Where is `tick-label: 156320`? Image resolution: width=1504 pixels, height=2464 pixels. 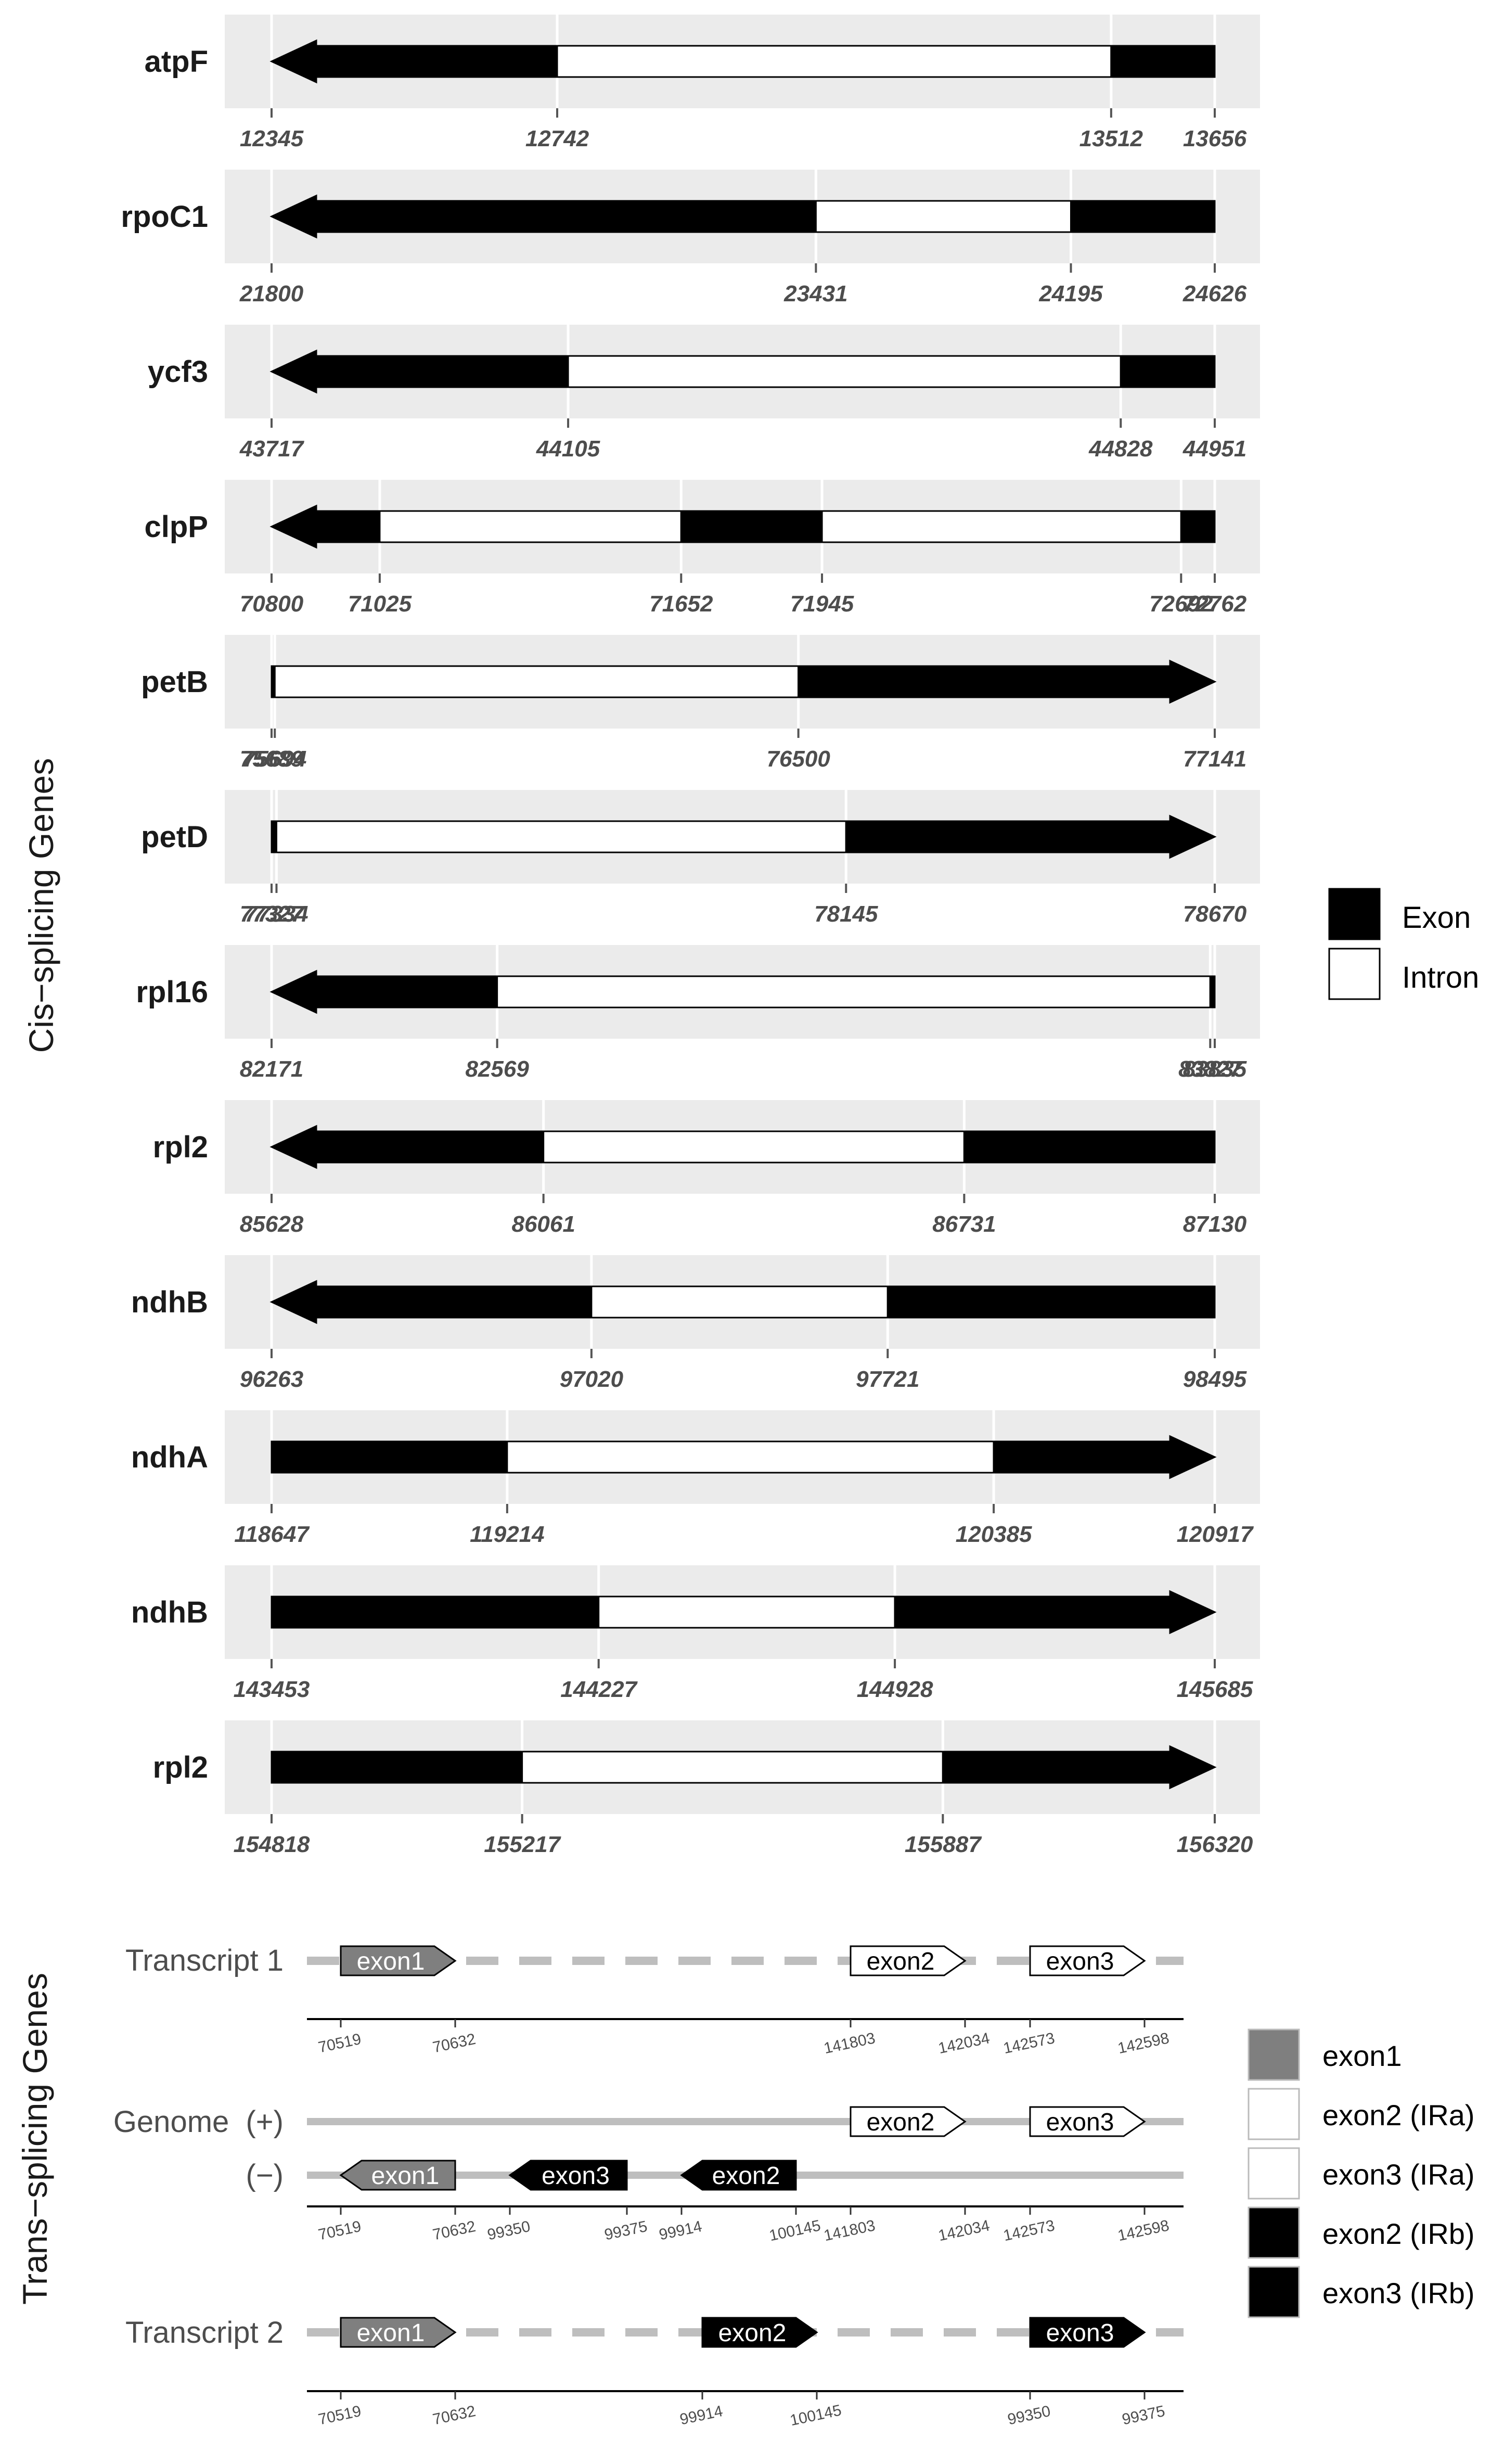
tick-label: 156320 is located at coordinates (1215, 1845).